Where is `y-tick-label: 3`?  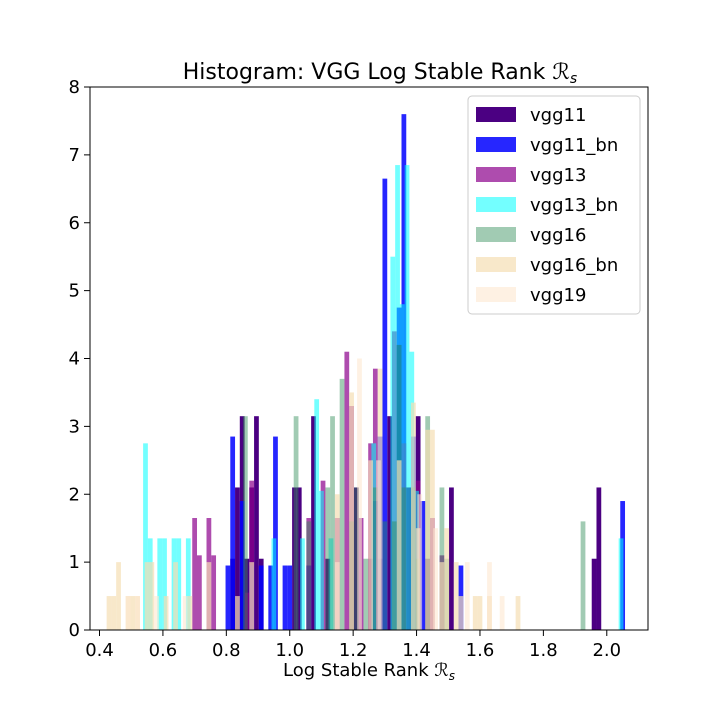 y-tick-label: 3 is located at coordinates (74, 426).